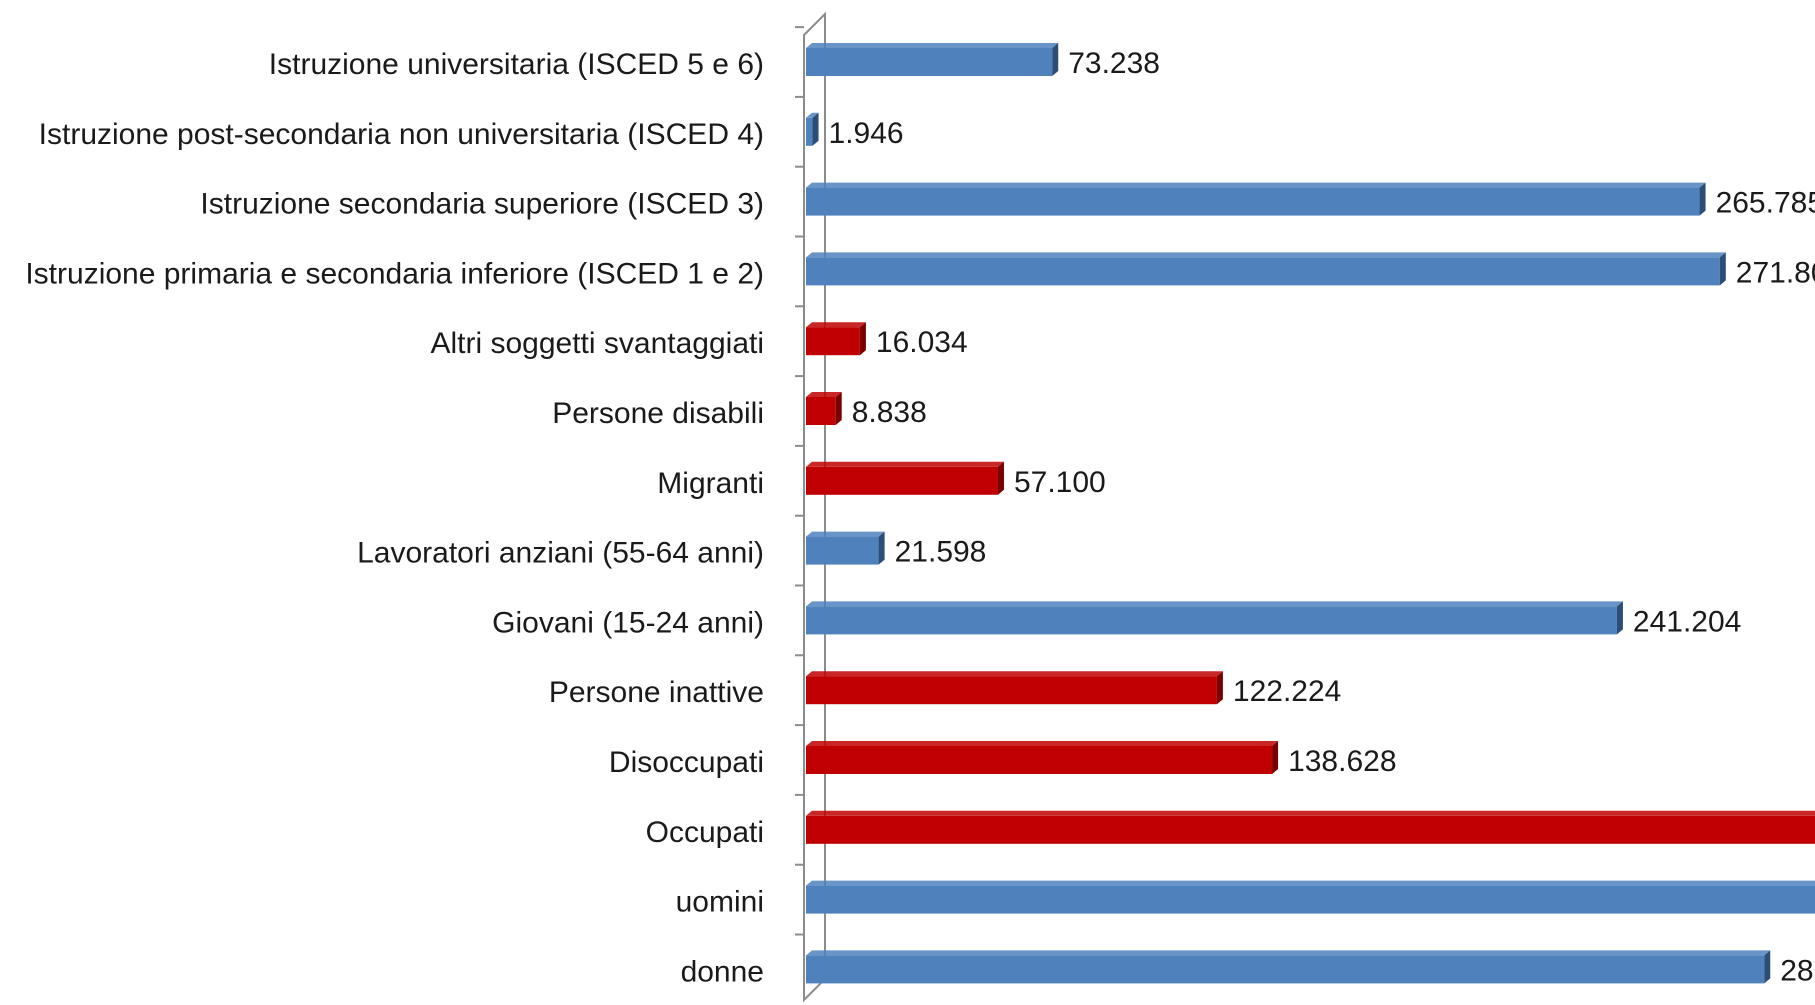 The width and height of the screenshot is (1815, 1005). I want to click on category-label: uomini, so click(720, 902).